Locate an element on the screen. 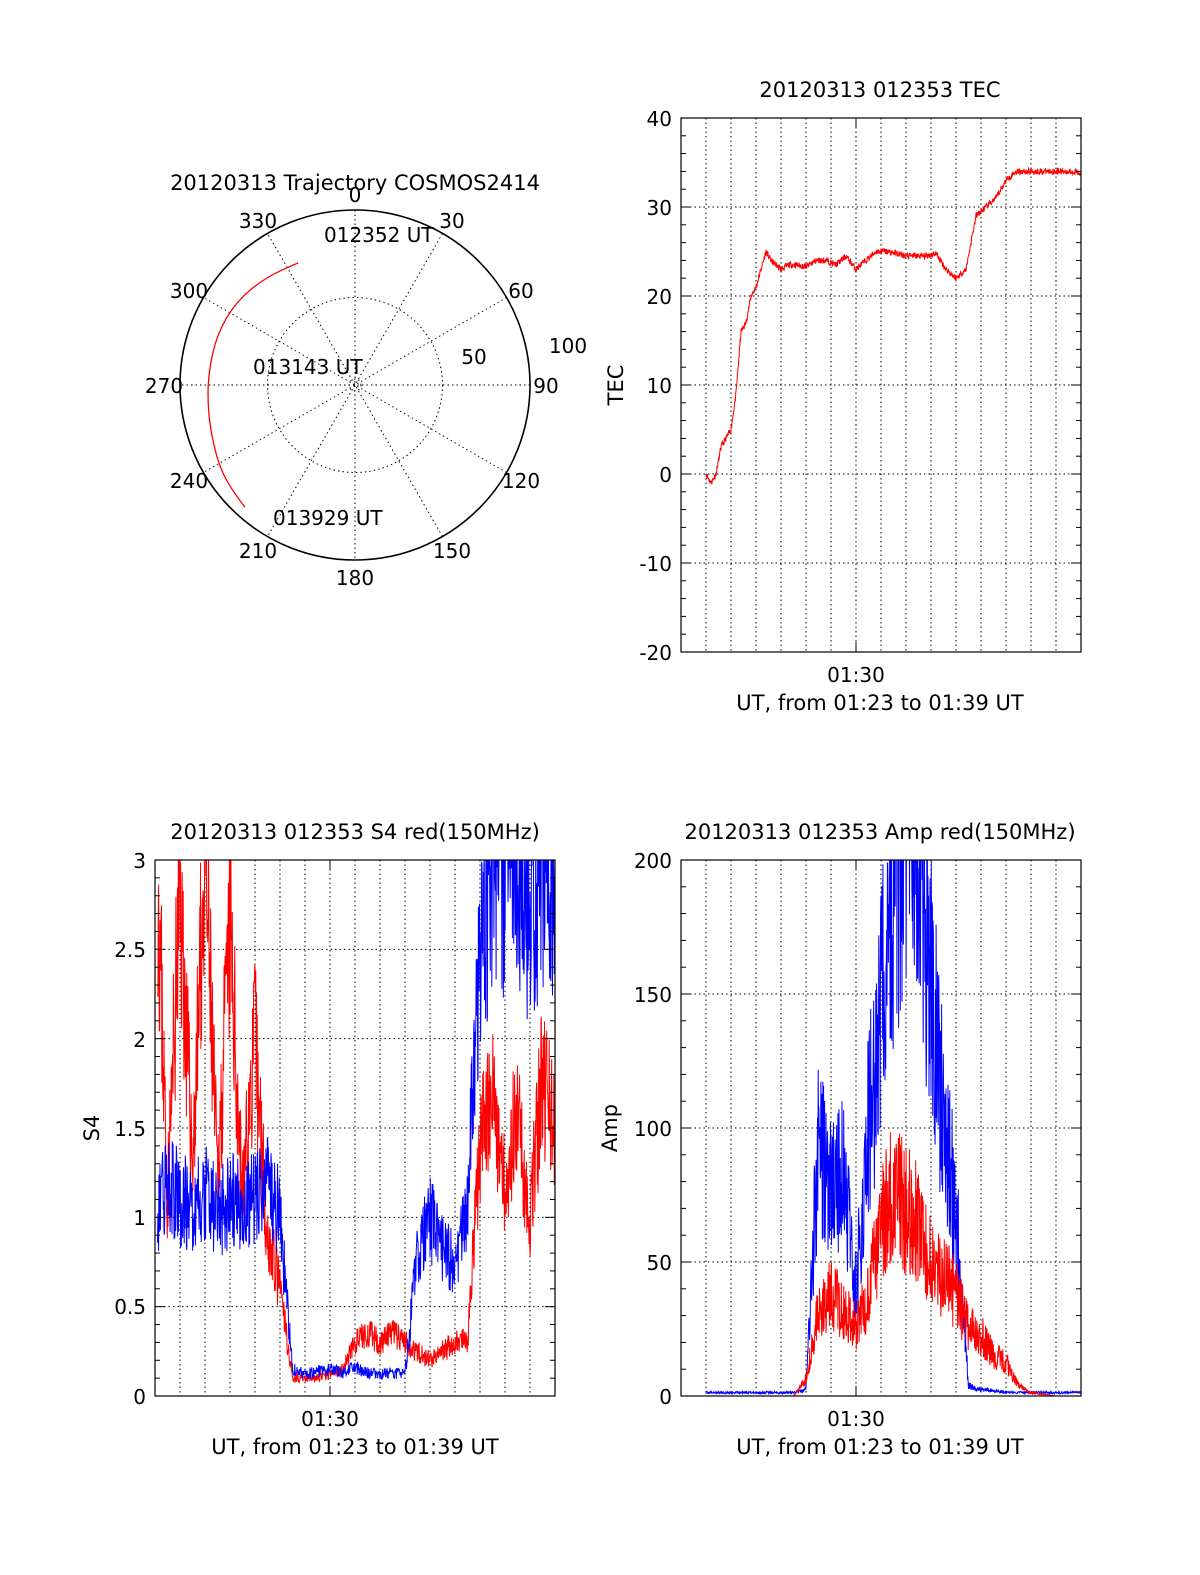 The image size is (1200, 1575). s4-ytick-label-3: 1.5 is located at coordinates (130, 1129).